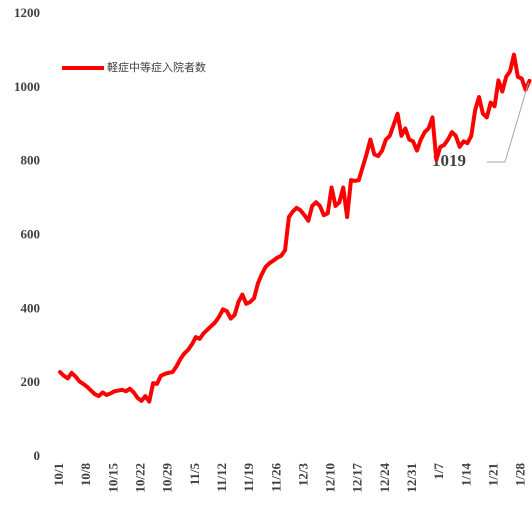 The width and height of the screenshot is (532, 512). What do you see at coordinates (31, 233) in the screenshot?
I see `y-tick-label: 600` at bounding box center [31, 233].